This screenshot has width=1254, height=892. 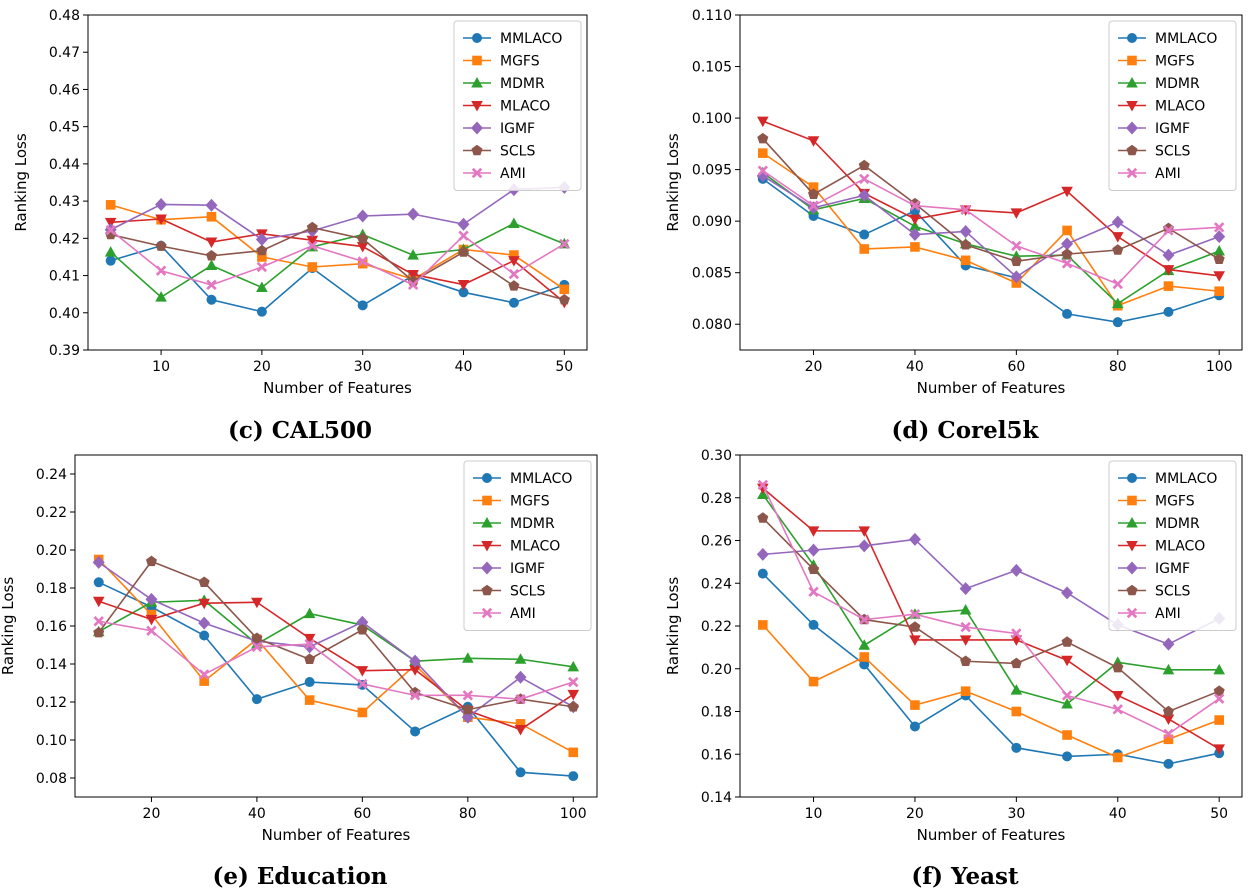 What do you see at coordinates (1172, 545) in the screenshot?
I see `legend: MMLACO MGFS MDMR MLACO IGMF SCLS AMI` at bounding box center [1172, 545].